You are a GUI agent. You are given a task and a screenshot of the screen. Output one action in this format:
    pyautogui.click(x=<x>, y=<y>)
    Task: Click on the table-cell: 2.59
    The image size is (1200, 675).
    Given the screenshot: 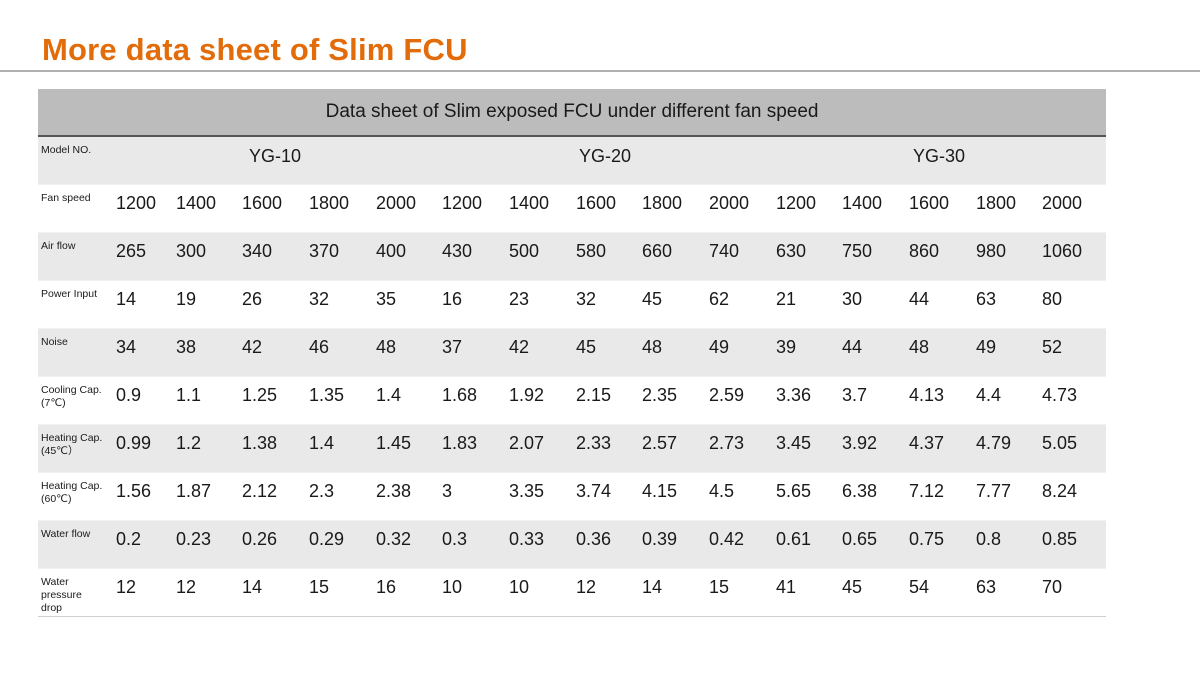 What is the action you would take?
    pyautogui.click(x=738, y=400)
    